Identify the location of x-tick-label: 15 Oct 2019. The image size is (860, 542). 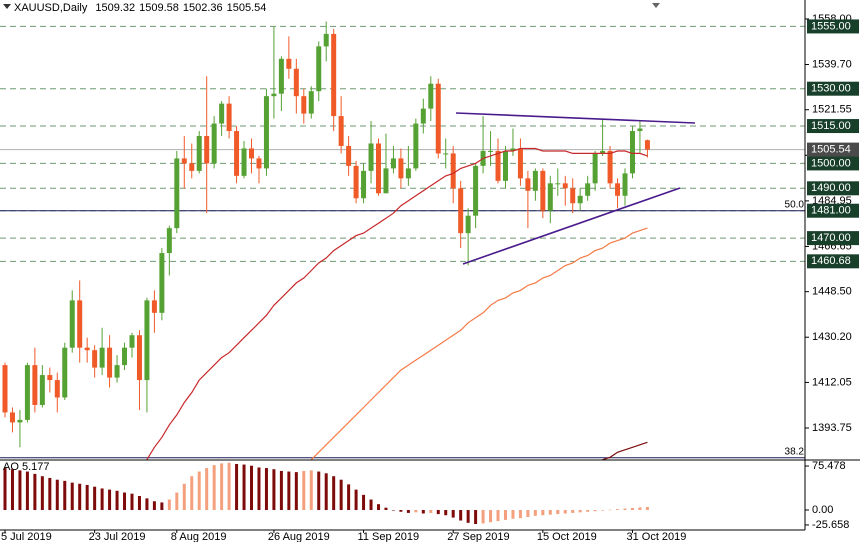
(567, 536).